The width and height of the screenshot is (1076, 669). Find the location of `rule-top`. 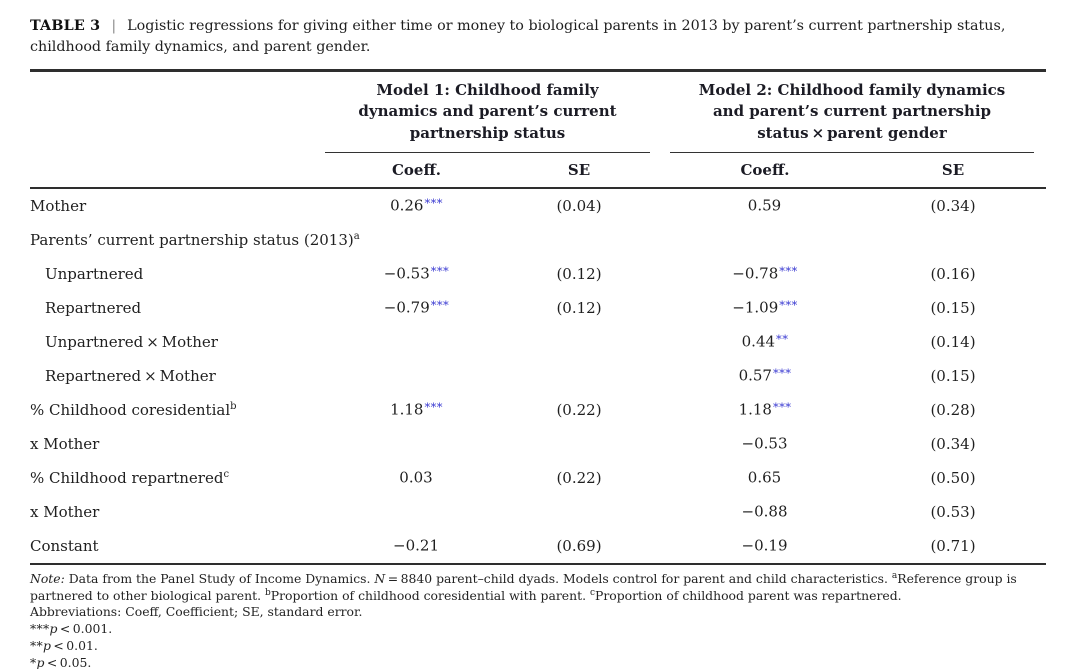

rule-top is located at coordinates (538, 70).